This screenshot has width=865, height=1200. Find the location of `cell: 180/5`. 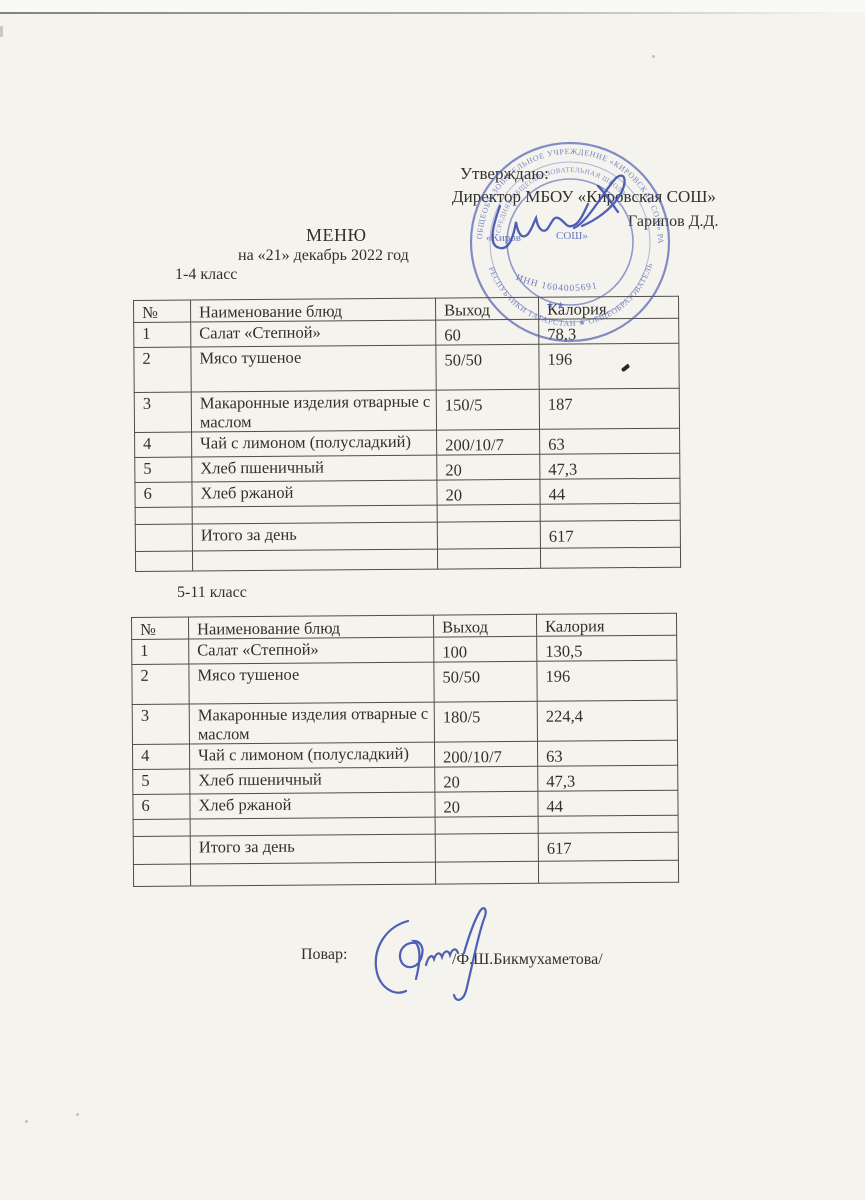

cell: 180/5 is located at coordinates (486, 722).